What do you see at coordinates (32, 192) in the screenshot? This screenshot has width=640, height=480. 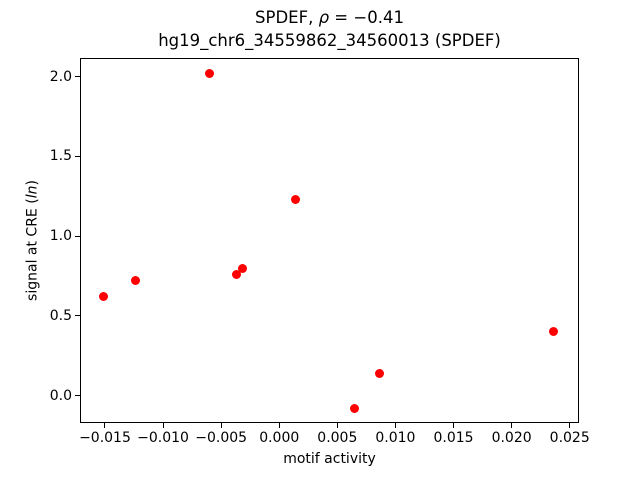 I see `y-axis-label-italic: ln` at bounding box center [32, 192].